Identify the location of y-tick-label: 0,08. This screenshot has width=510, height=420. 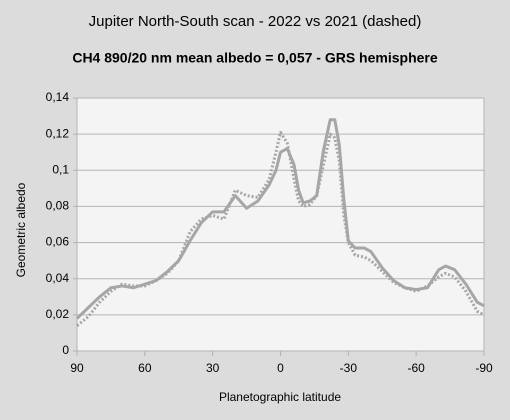
(58, 206).